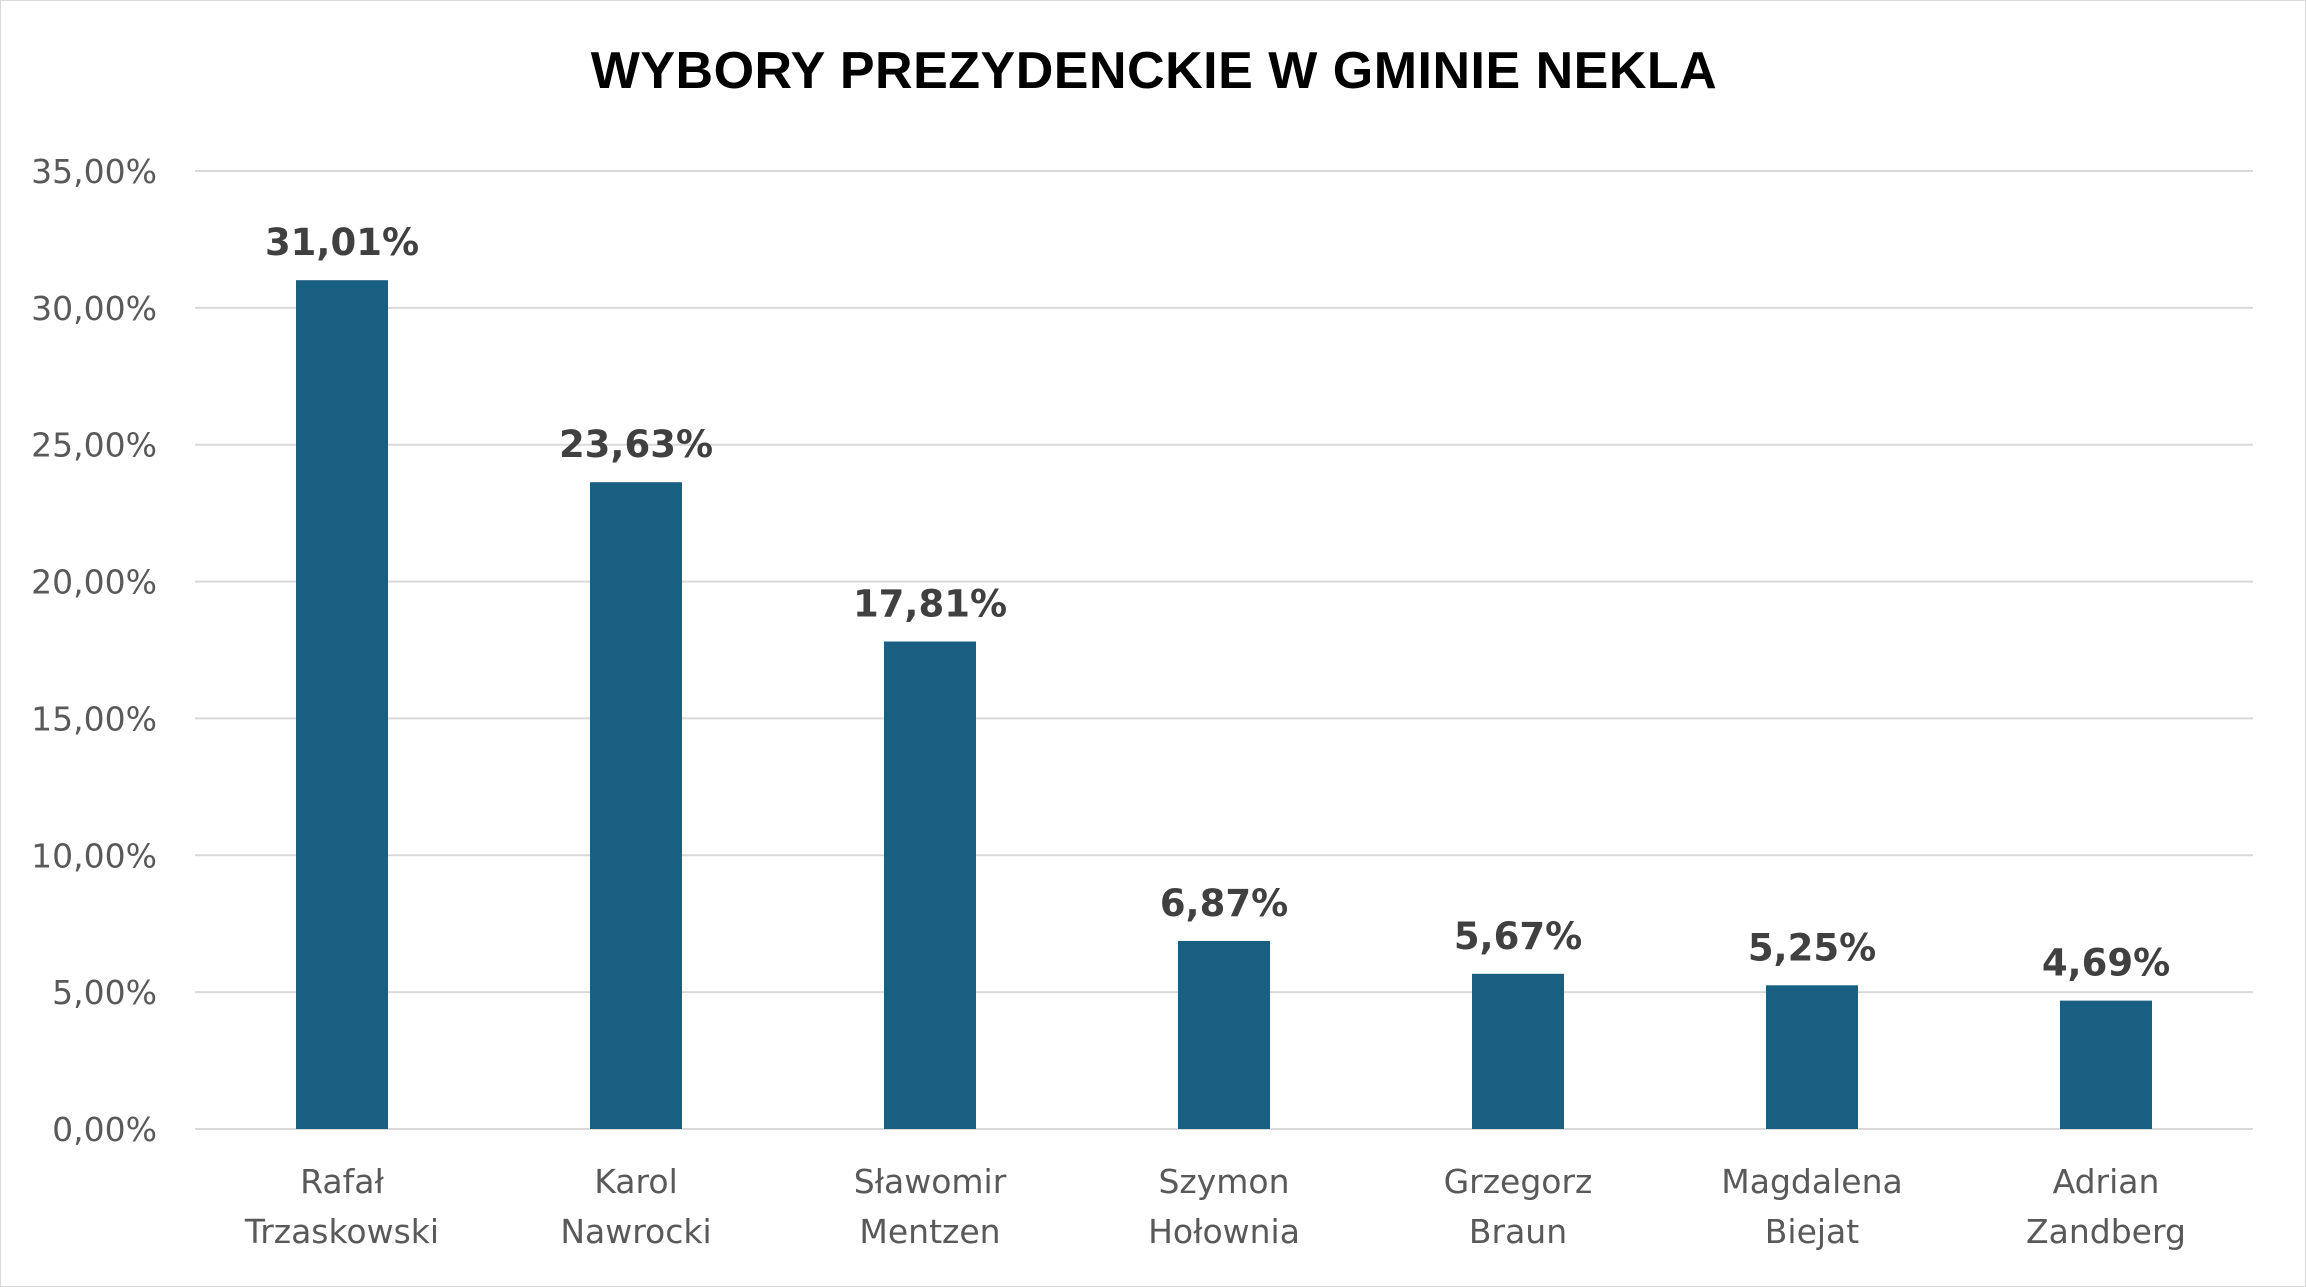  I want to click on y-tick-label: 15,00%, so click(94, 718).